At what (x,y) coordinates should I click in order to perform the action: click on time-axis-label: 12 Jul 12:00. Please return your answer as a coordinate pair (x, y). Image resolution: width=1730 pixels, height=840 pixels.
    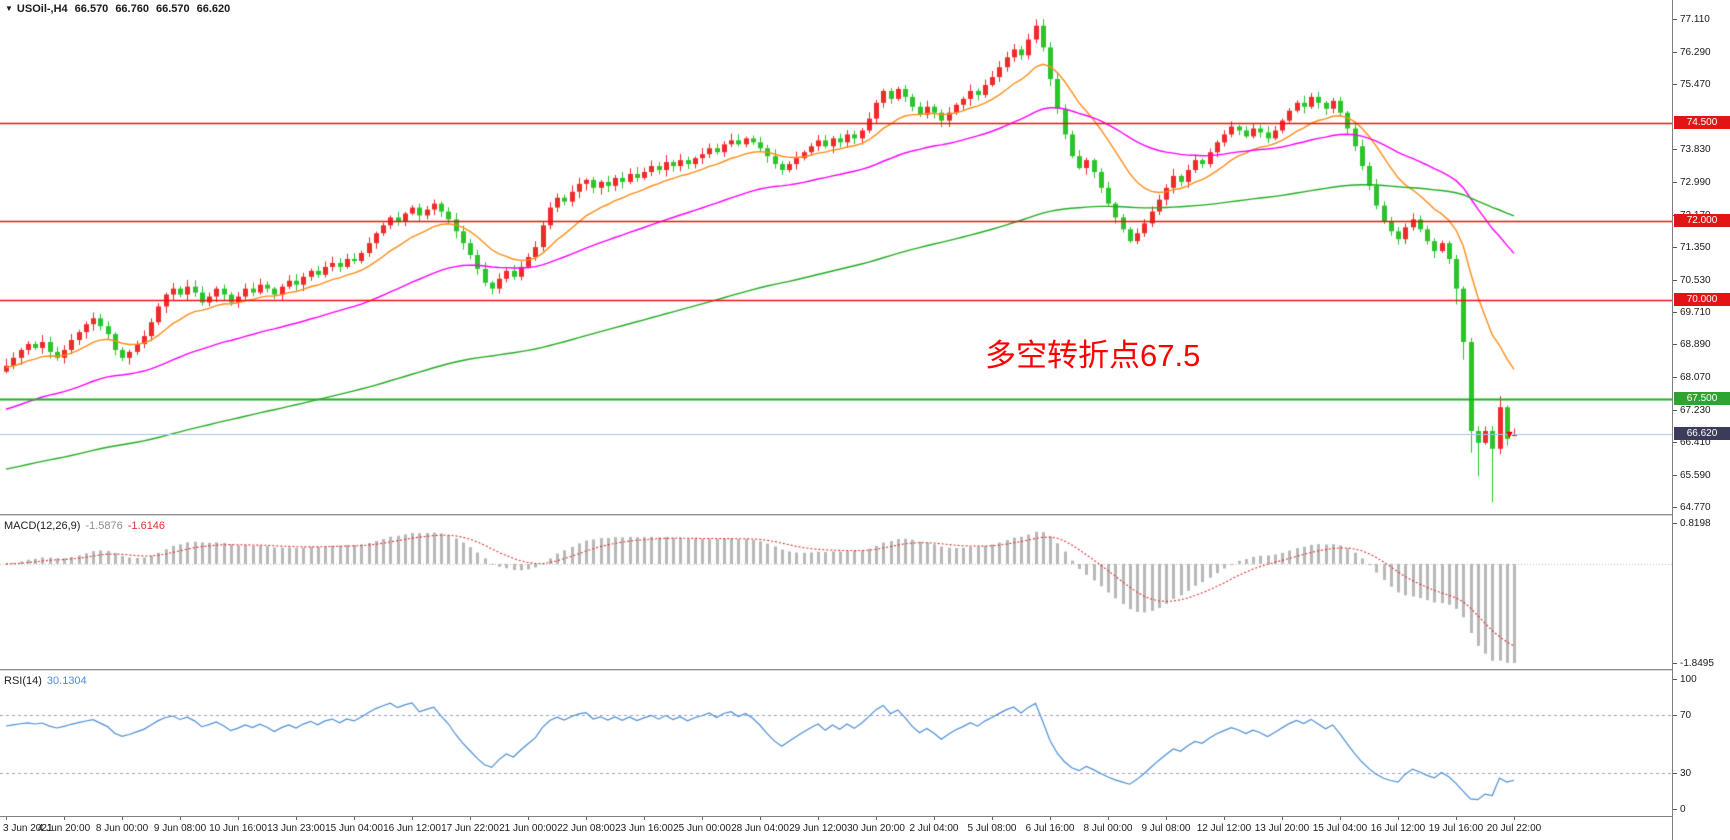
    Looking at the image, I should click on (1224, 828).